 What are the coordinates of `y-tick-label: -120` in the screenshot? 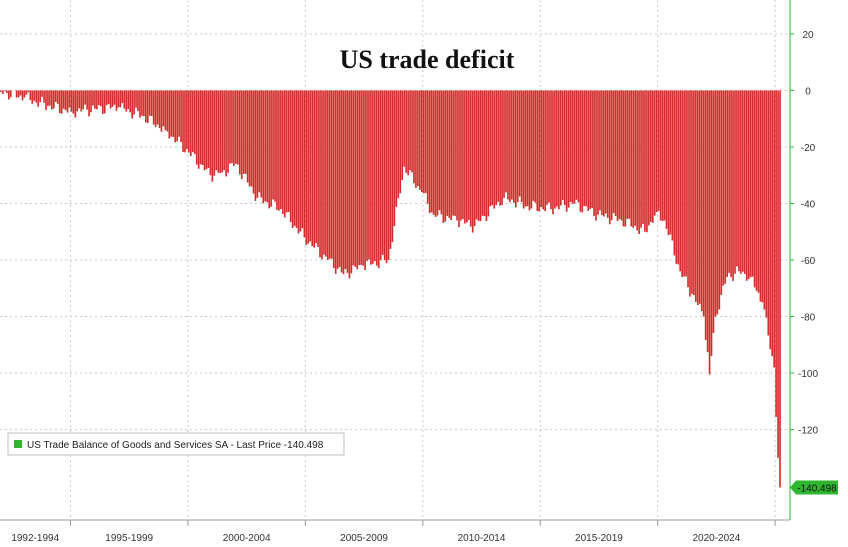 It's located at (808, 431).